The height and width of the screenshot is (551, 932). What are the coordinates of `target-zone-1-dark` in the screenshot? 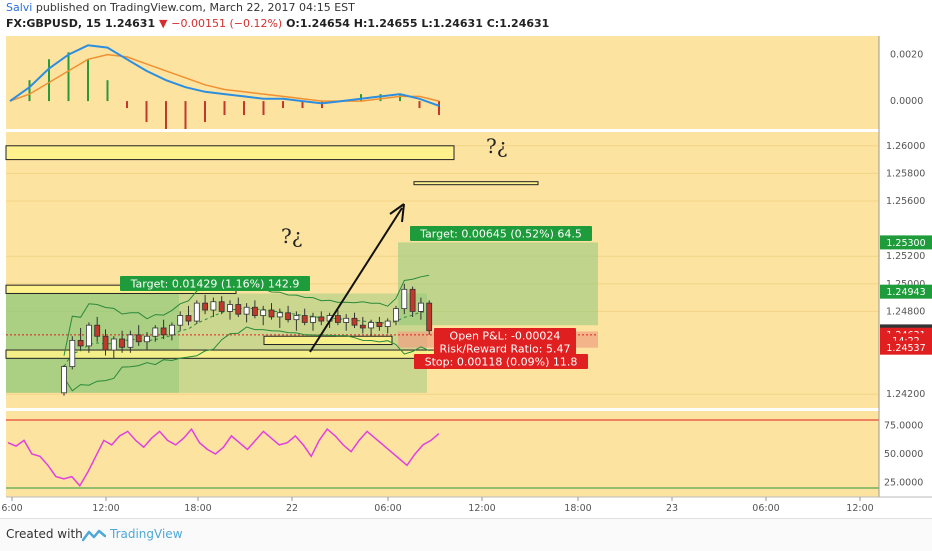 It's located at (92, 343).